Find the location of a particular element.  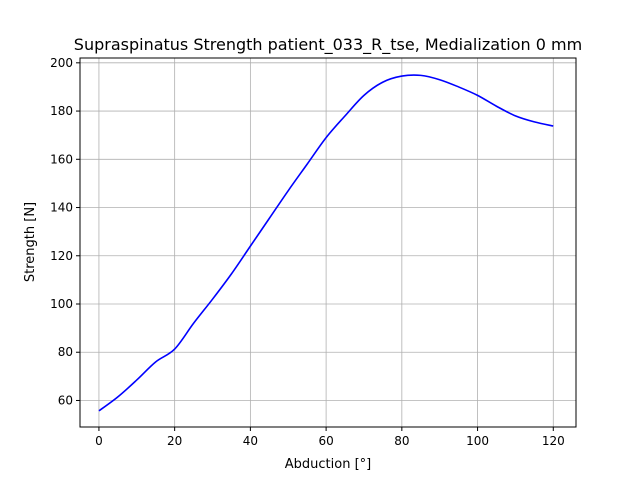

y-tick-label: 100 is located at coordinates (61, 304).